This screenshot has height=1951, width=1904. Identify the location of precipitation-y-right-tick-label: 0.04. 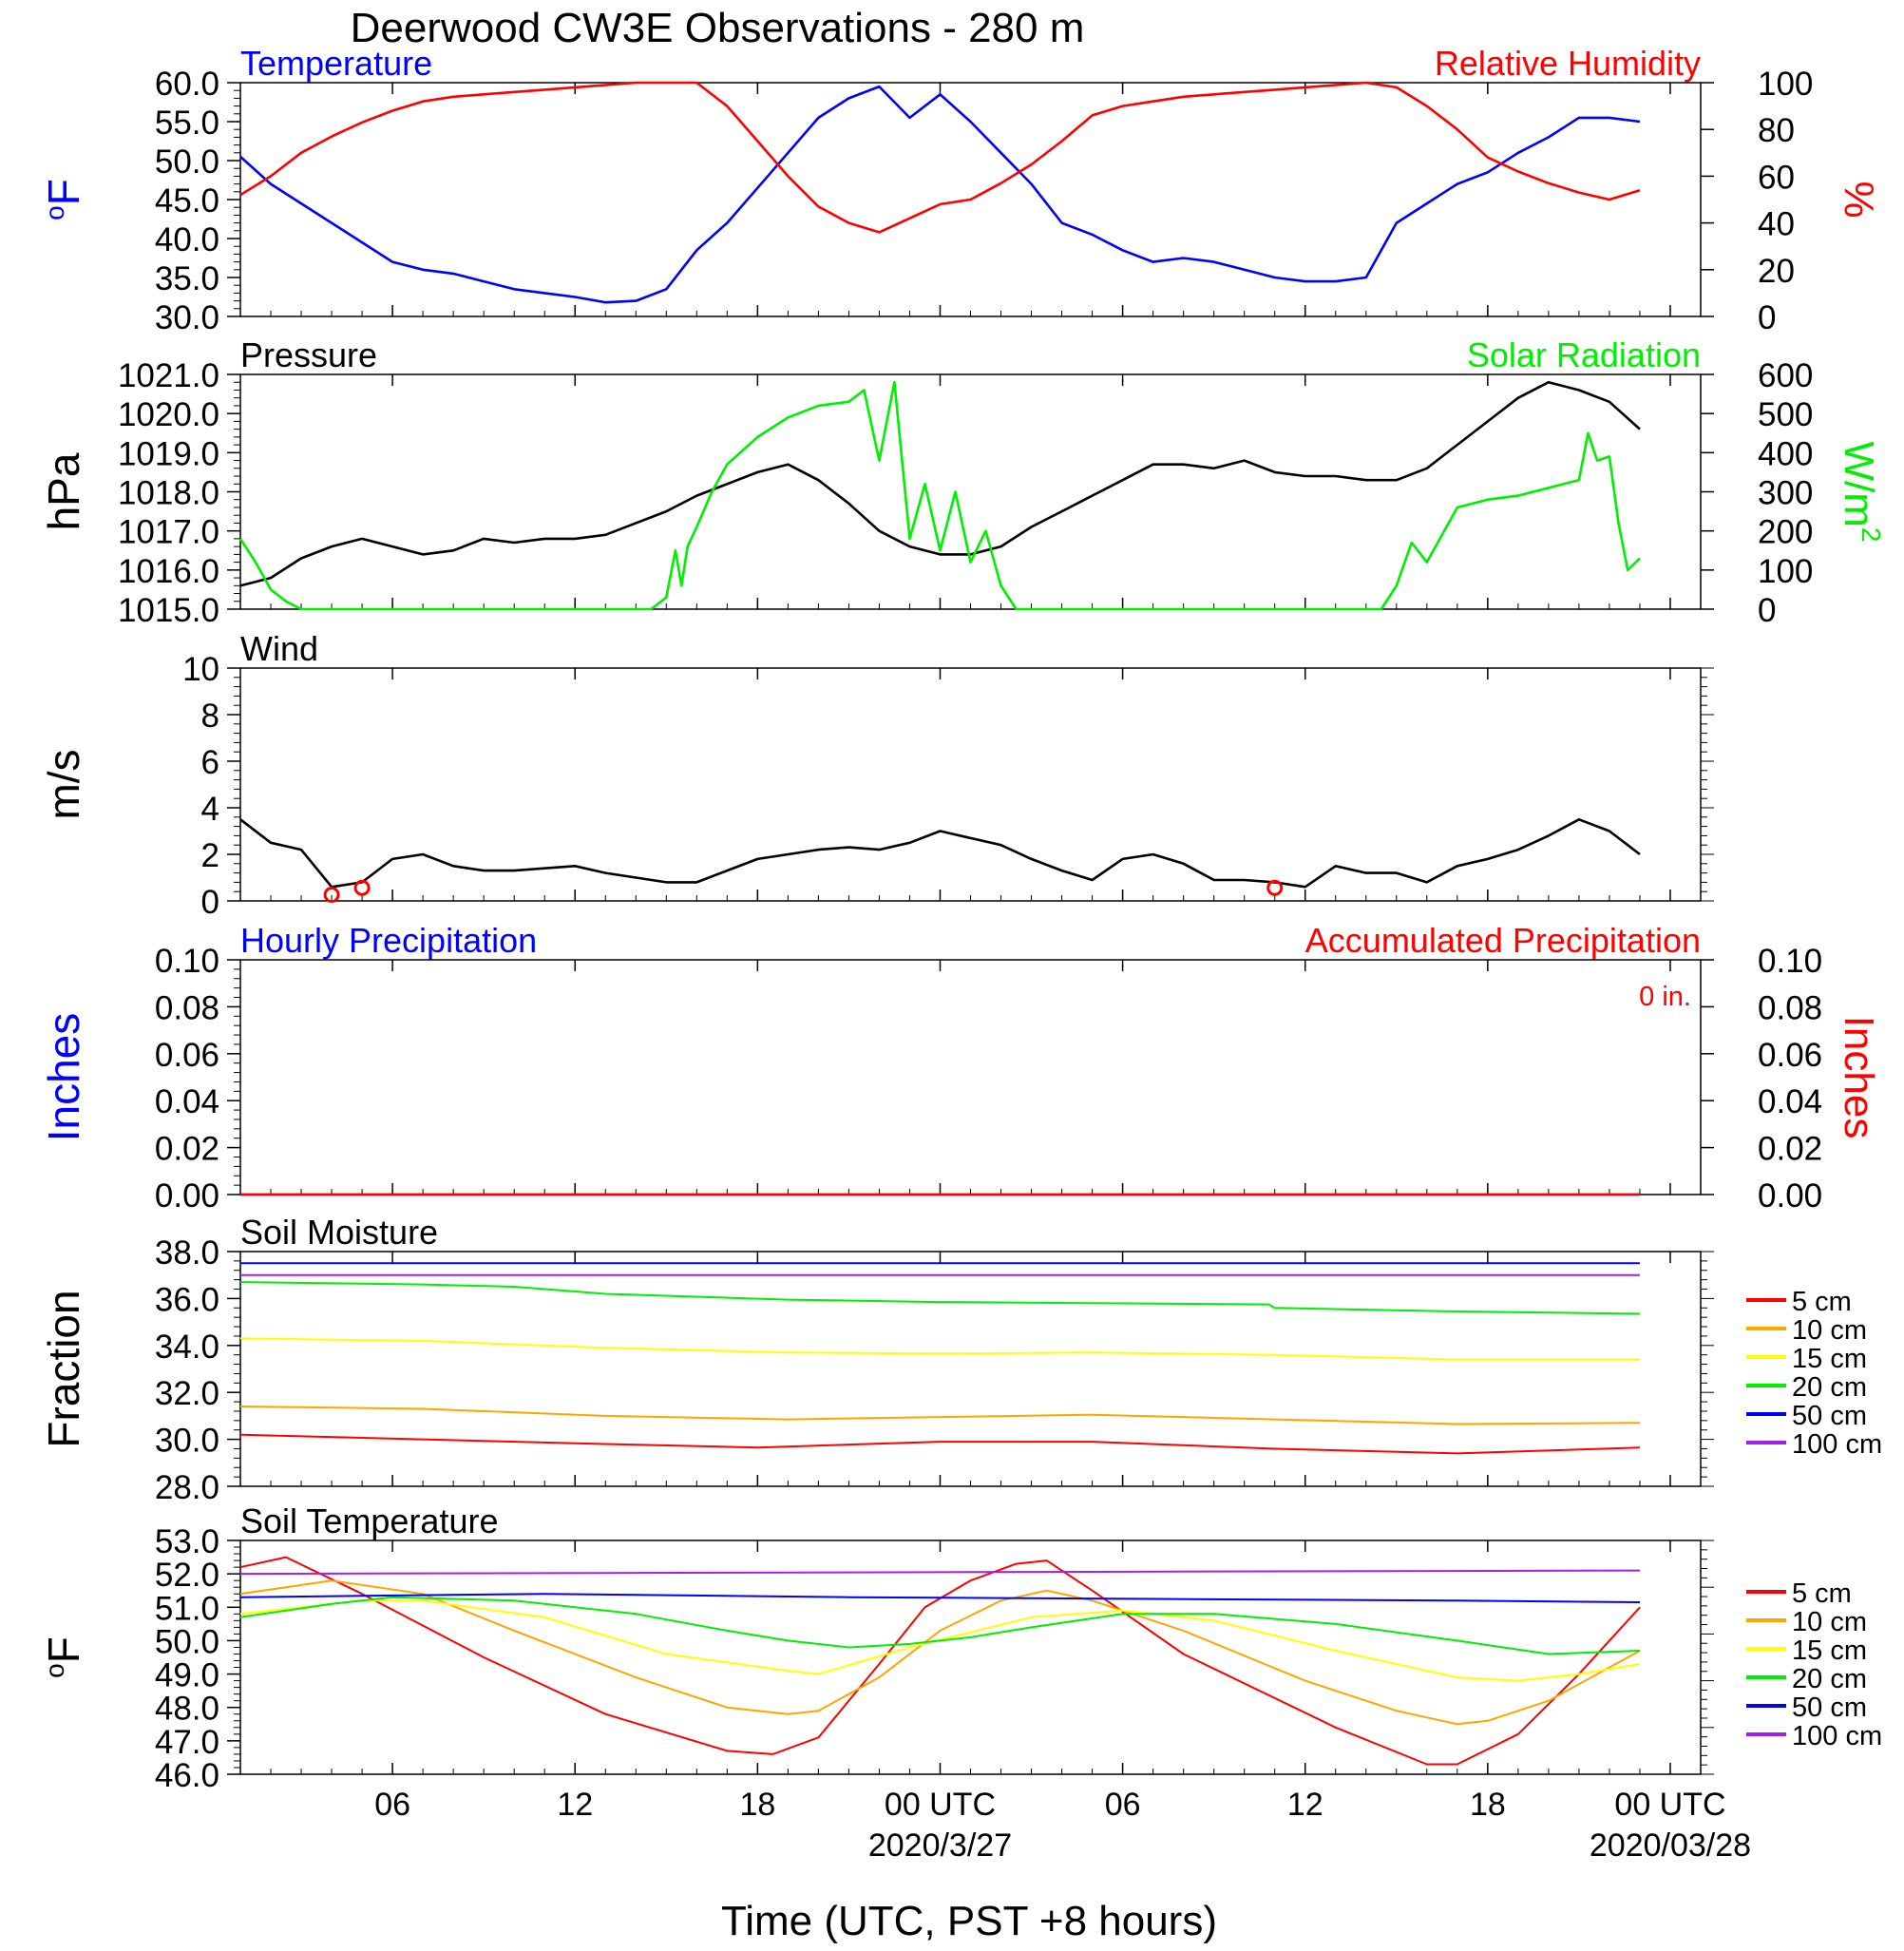
(1790, 1101).